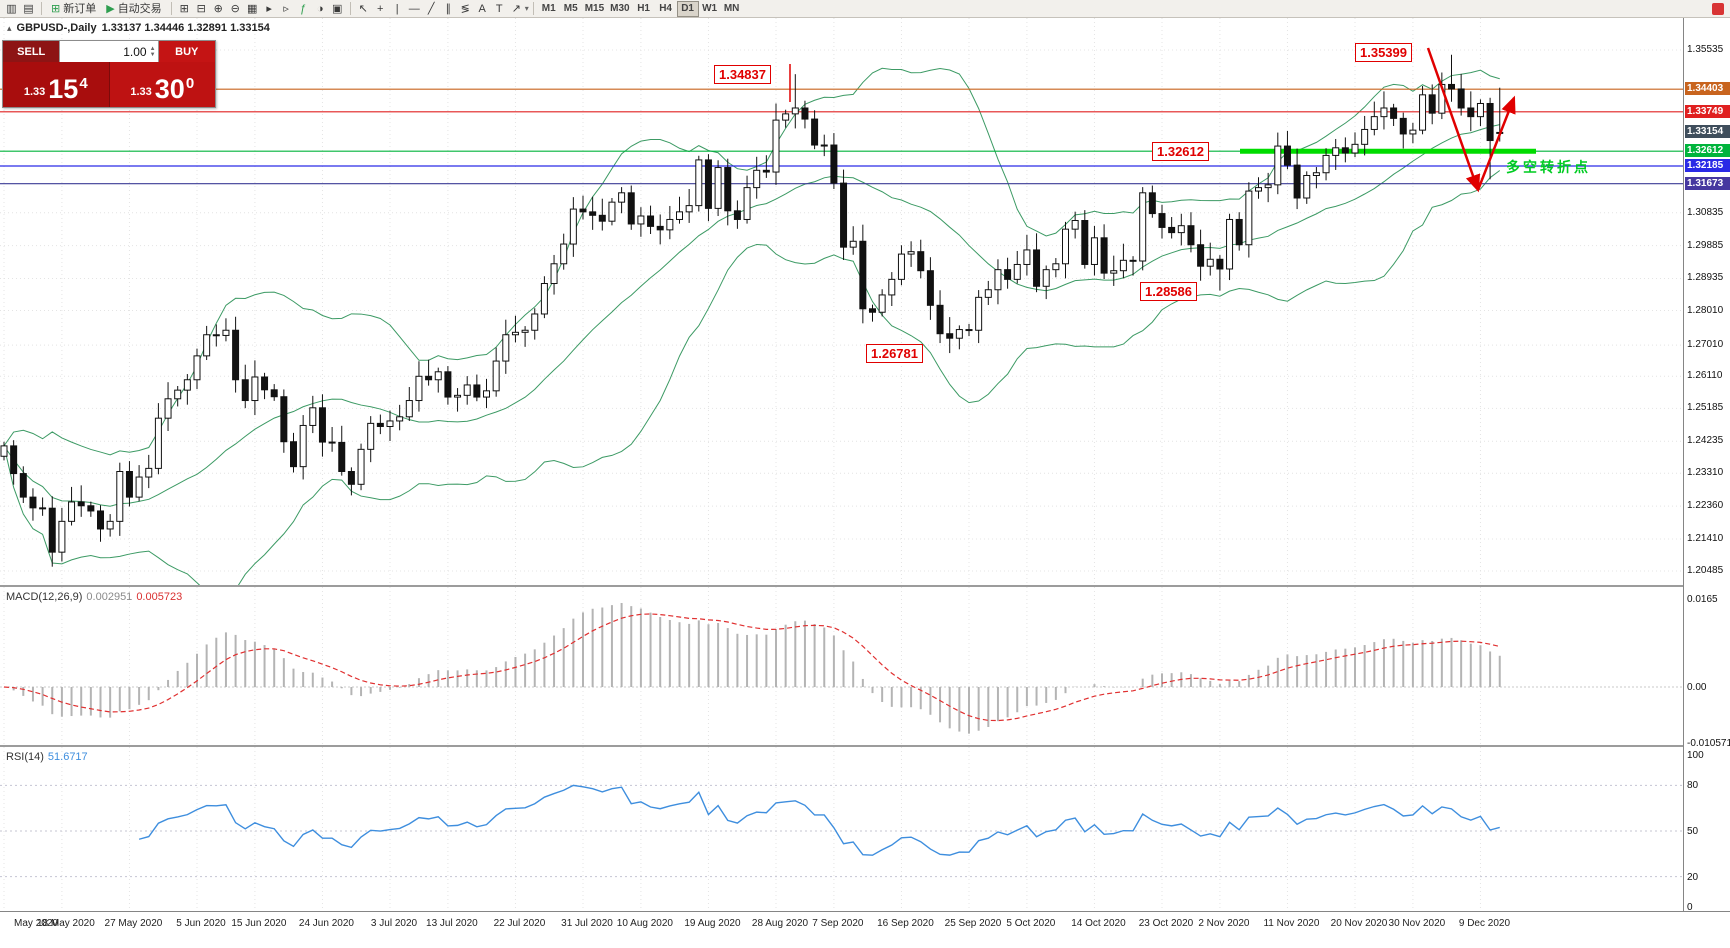 The image size is (1730, 948). What do you see at coordinates (1548, 167) in the screenshot?
I see `turning-point-label: 多空转折点` at bounding box center [1548, 167].